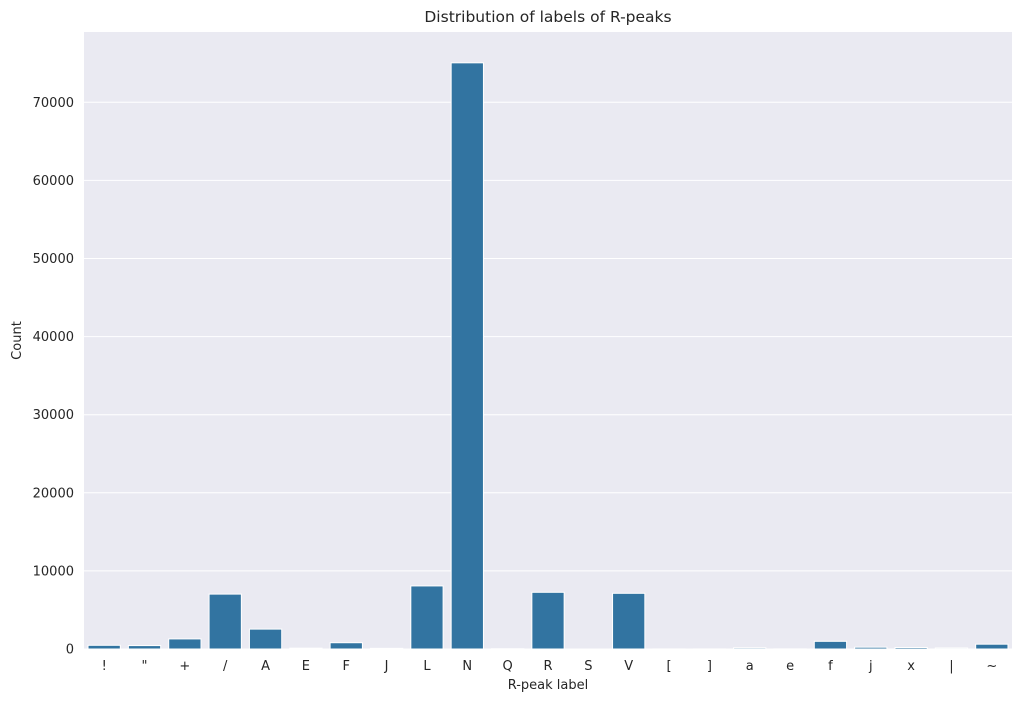 This screenshot has height=702, width=1023. I want to click on y-axis-label: Count, so click(17, 340).